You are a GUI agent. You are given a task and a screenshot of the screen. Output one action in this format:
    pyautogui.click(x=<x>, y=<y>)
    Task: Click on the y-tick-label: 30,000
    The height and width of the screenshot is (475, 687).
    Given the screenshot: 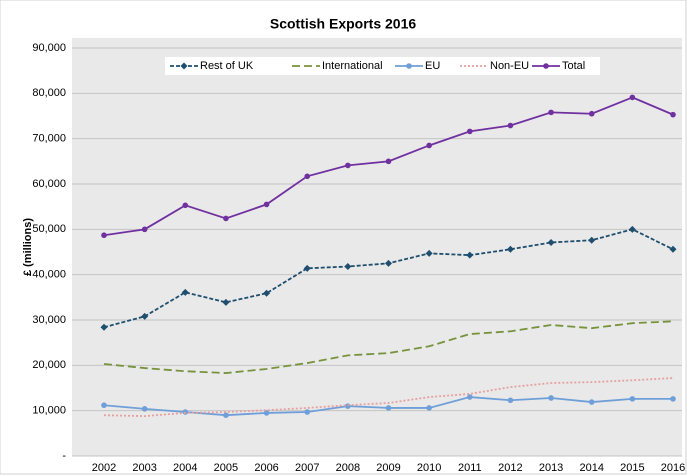 What is the action you would take?
    pyautogui.click(x=49, y=320)
    